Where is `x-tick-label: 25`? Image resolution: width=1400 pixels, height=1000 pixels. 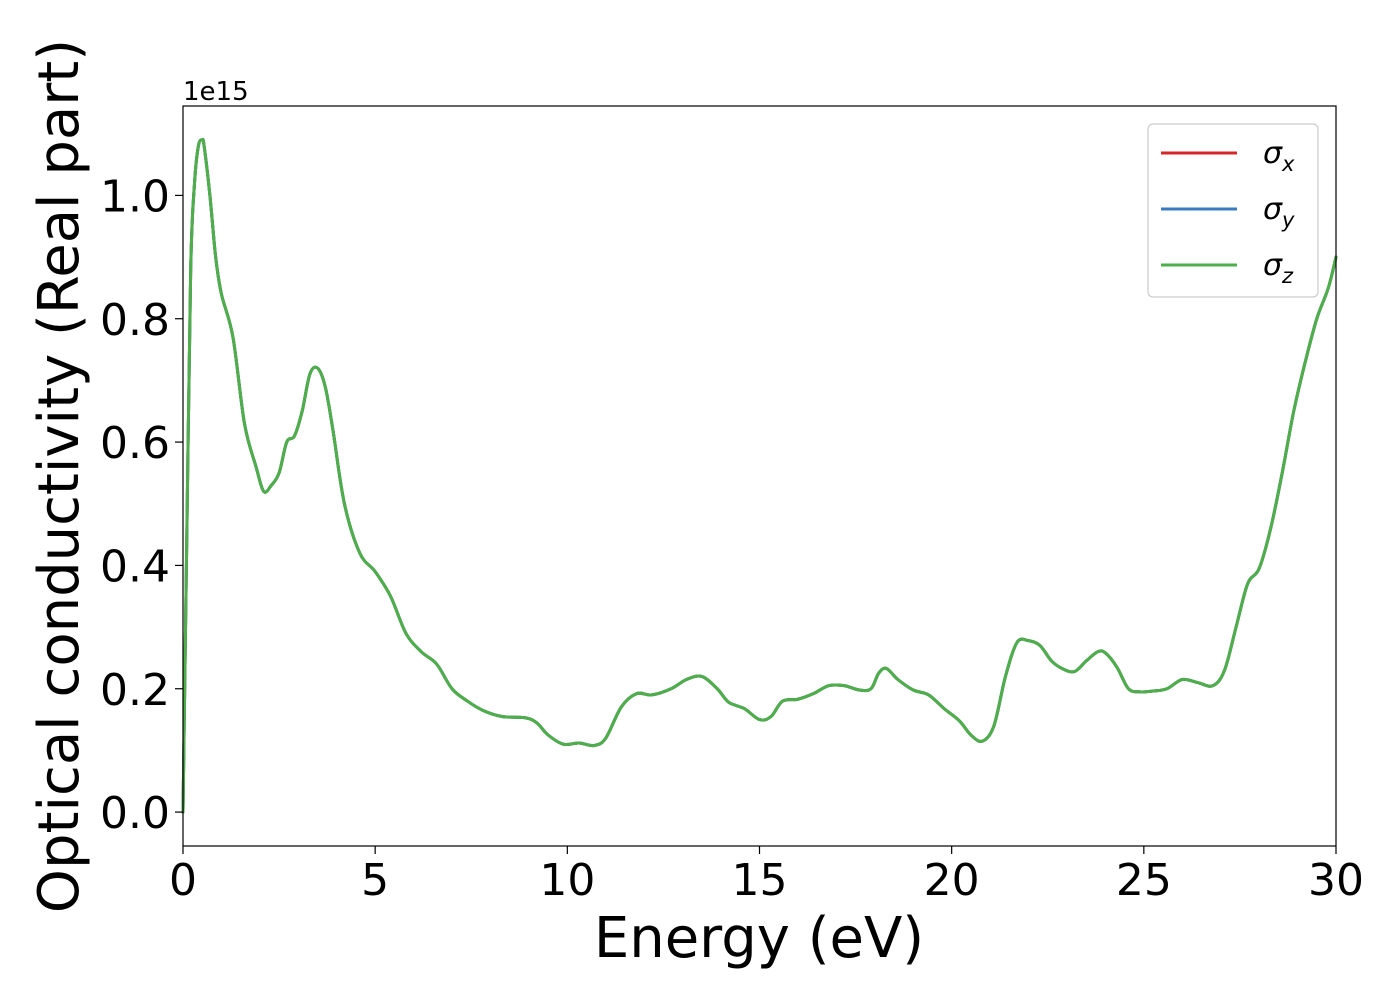 x-tick-label: 25 is located at coordinates (1144, 880).